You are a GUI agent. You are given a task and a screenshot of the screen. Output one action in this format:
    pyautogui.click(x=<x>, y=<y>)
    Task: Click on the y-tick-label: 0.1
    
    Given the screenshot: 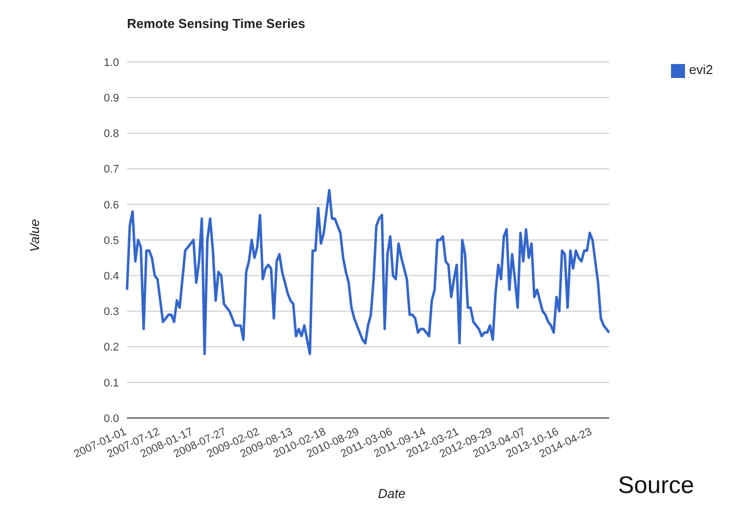 What is the action you would take?
    pyautogui.click(x=111, y=383)
    